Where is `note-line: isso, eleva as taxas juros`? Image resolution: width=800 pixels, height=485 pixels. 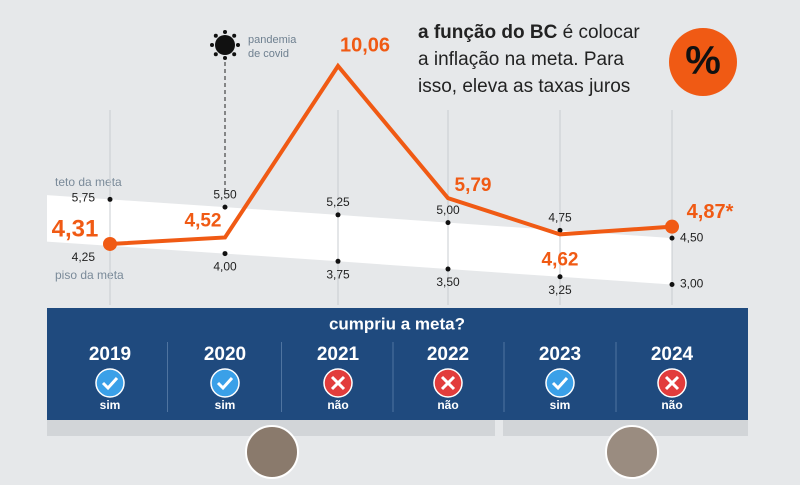 note-line: isso, eleva as taxas juros is located at coordinates (524, 86).